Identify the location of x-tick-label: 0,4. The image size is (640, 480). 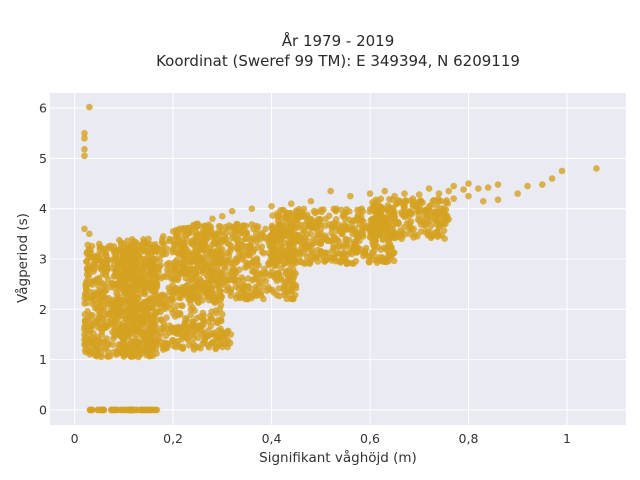
(272, 438).